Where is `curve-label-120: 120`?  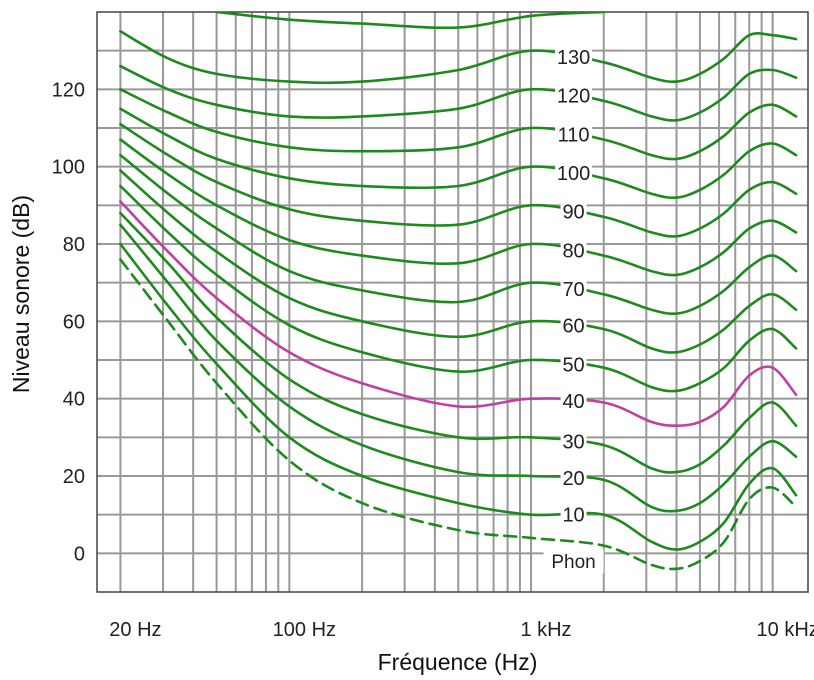 curve-label-120: 120 is located at coordinates (573, 97).